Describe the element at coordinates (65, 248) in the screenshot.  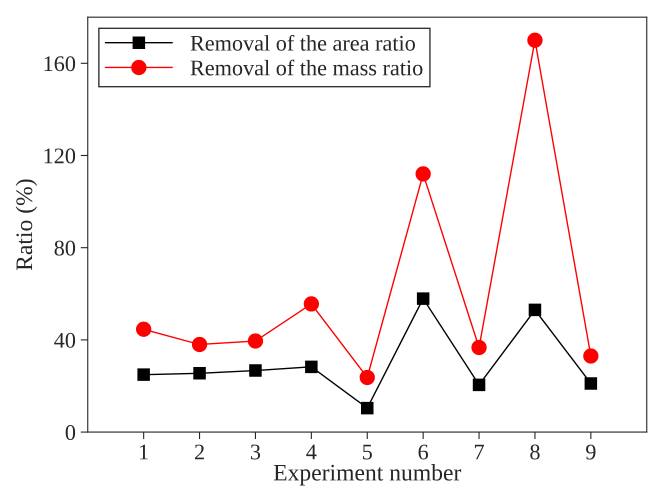
I see `y-tick-label: 80` at that location.